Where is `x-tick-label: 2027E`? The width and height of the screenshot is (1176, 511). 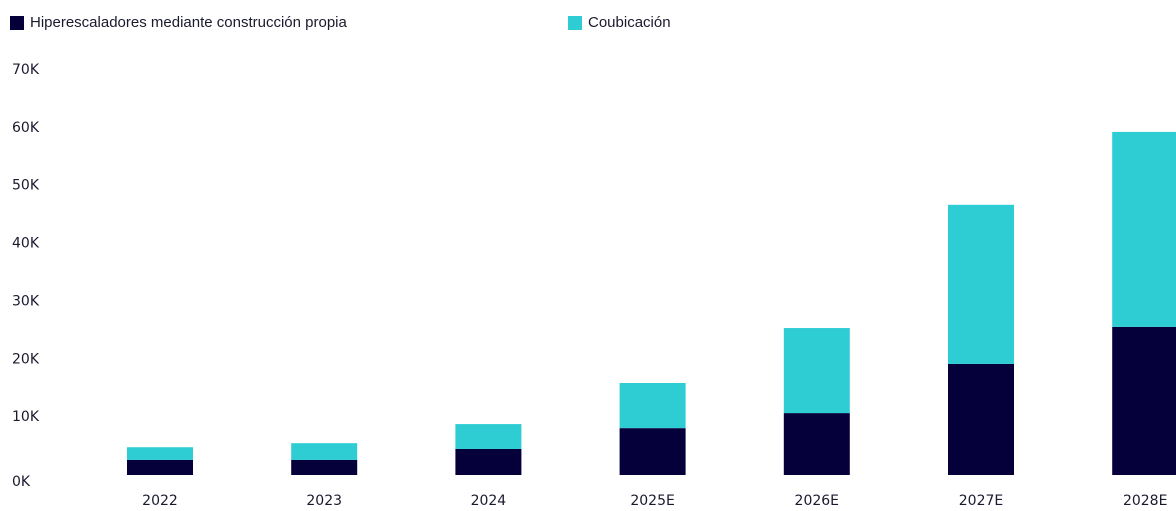 x-tick-label: 2027E is located at coordinates (981, 501).